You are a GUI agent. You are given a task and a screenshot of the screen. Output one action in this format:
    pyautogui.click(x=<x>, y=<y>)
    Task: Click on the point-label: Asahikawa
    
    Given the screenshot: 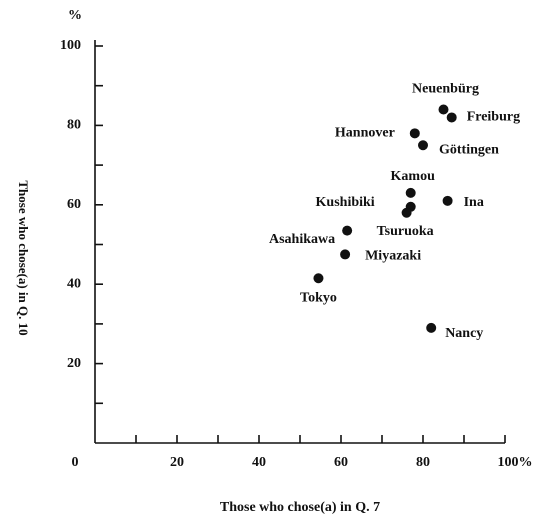 What is the action you would take?
    pyautogui.click(x=302, y=239)
    